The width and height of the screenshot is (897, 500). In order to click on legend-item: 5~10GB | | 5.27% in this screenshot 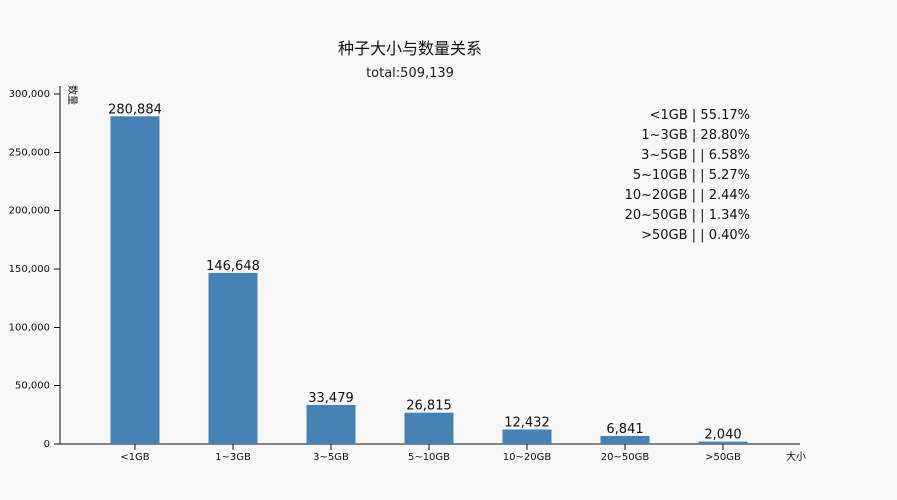, I will do `click(691, 175)`.